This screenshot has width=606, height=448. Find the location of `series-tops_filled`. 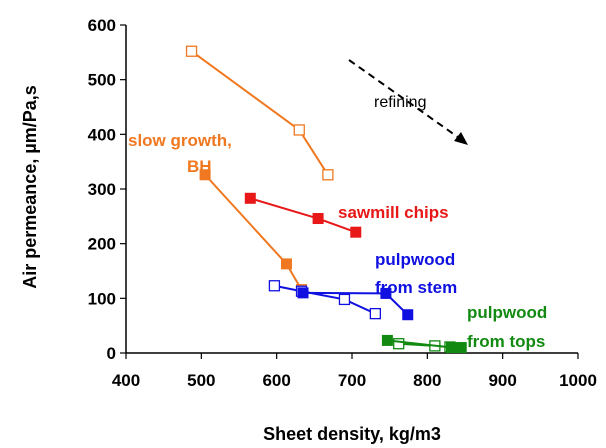

series-tops_filled is located at coordinates (424, 344).